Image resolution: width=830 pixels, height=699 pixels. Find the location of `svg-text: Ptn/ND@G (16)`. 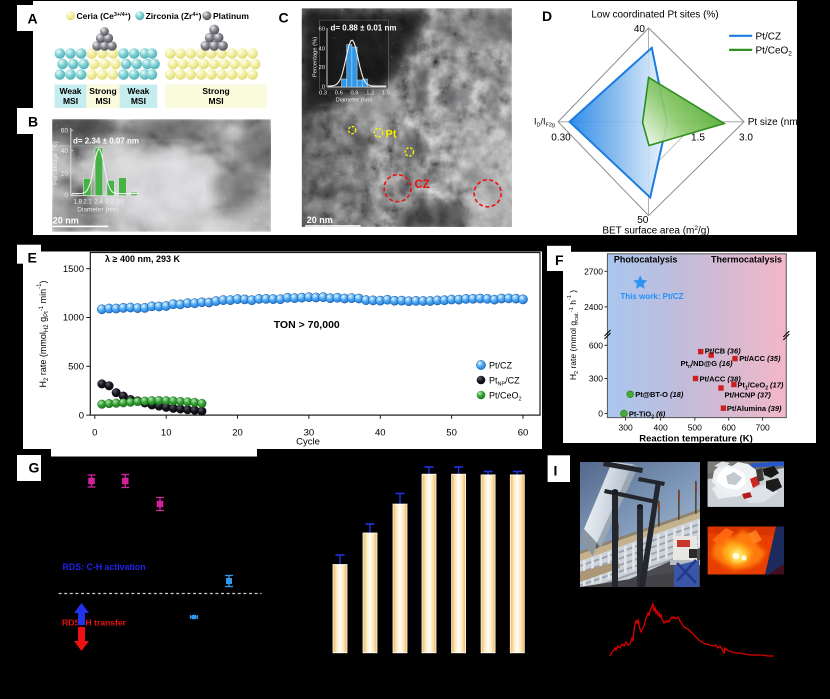

svg-text: Ptn/ND@G (16) is located at coordinates (706, 364).